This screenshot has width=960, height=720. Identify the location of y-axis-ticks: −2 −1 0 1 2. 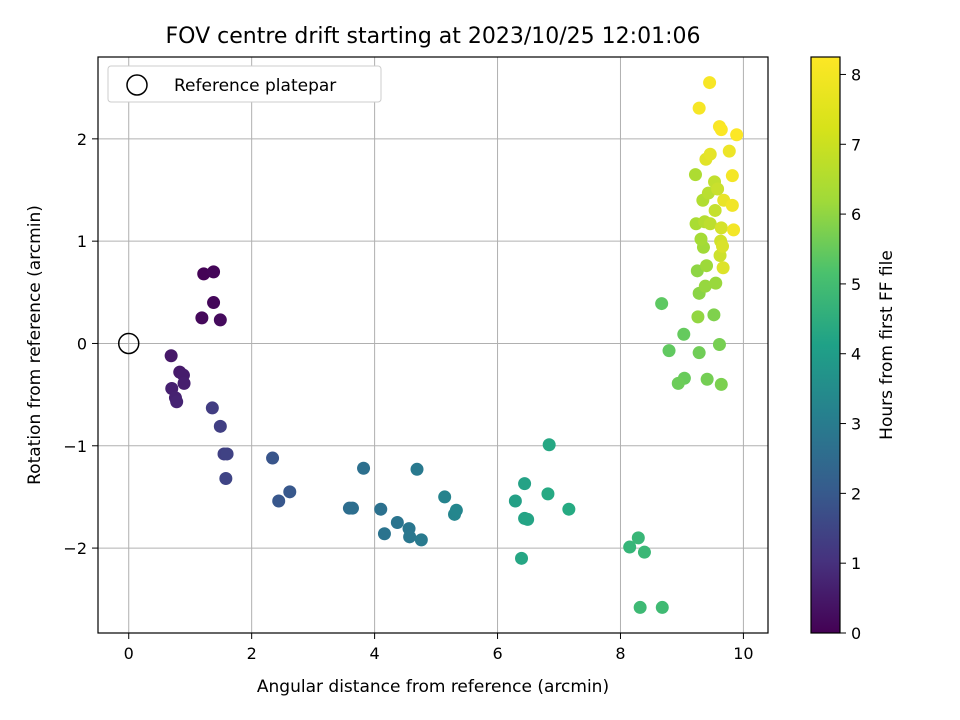
(80, 344).